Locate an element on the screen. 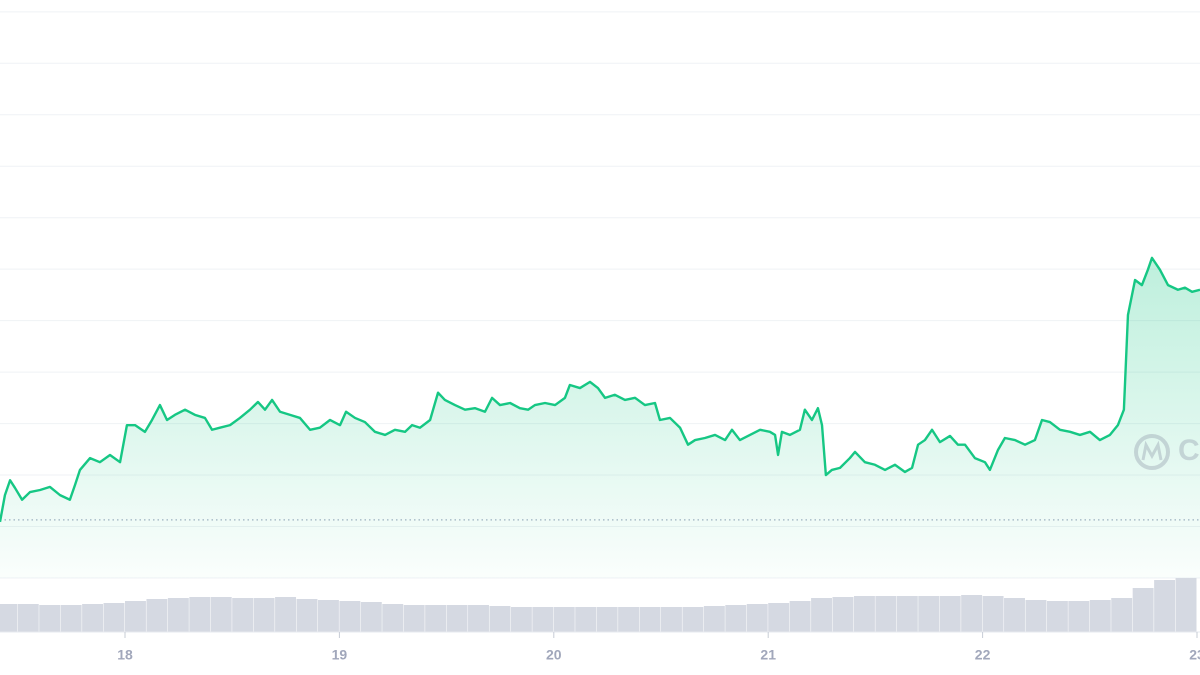  x-tick-label: 19 is located at coordinates (340, 655).